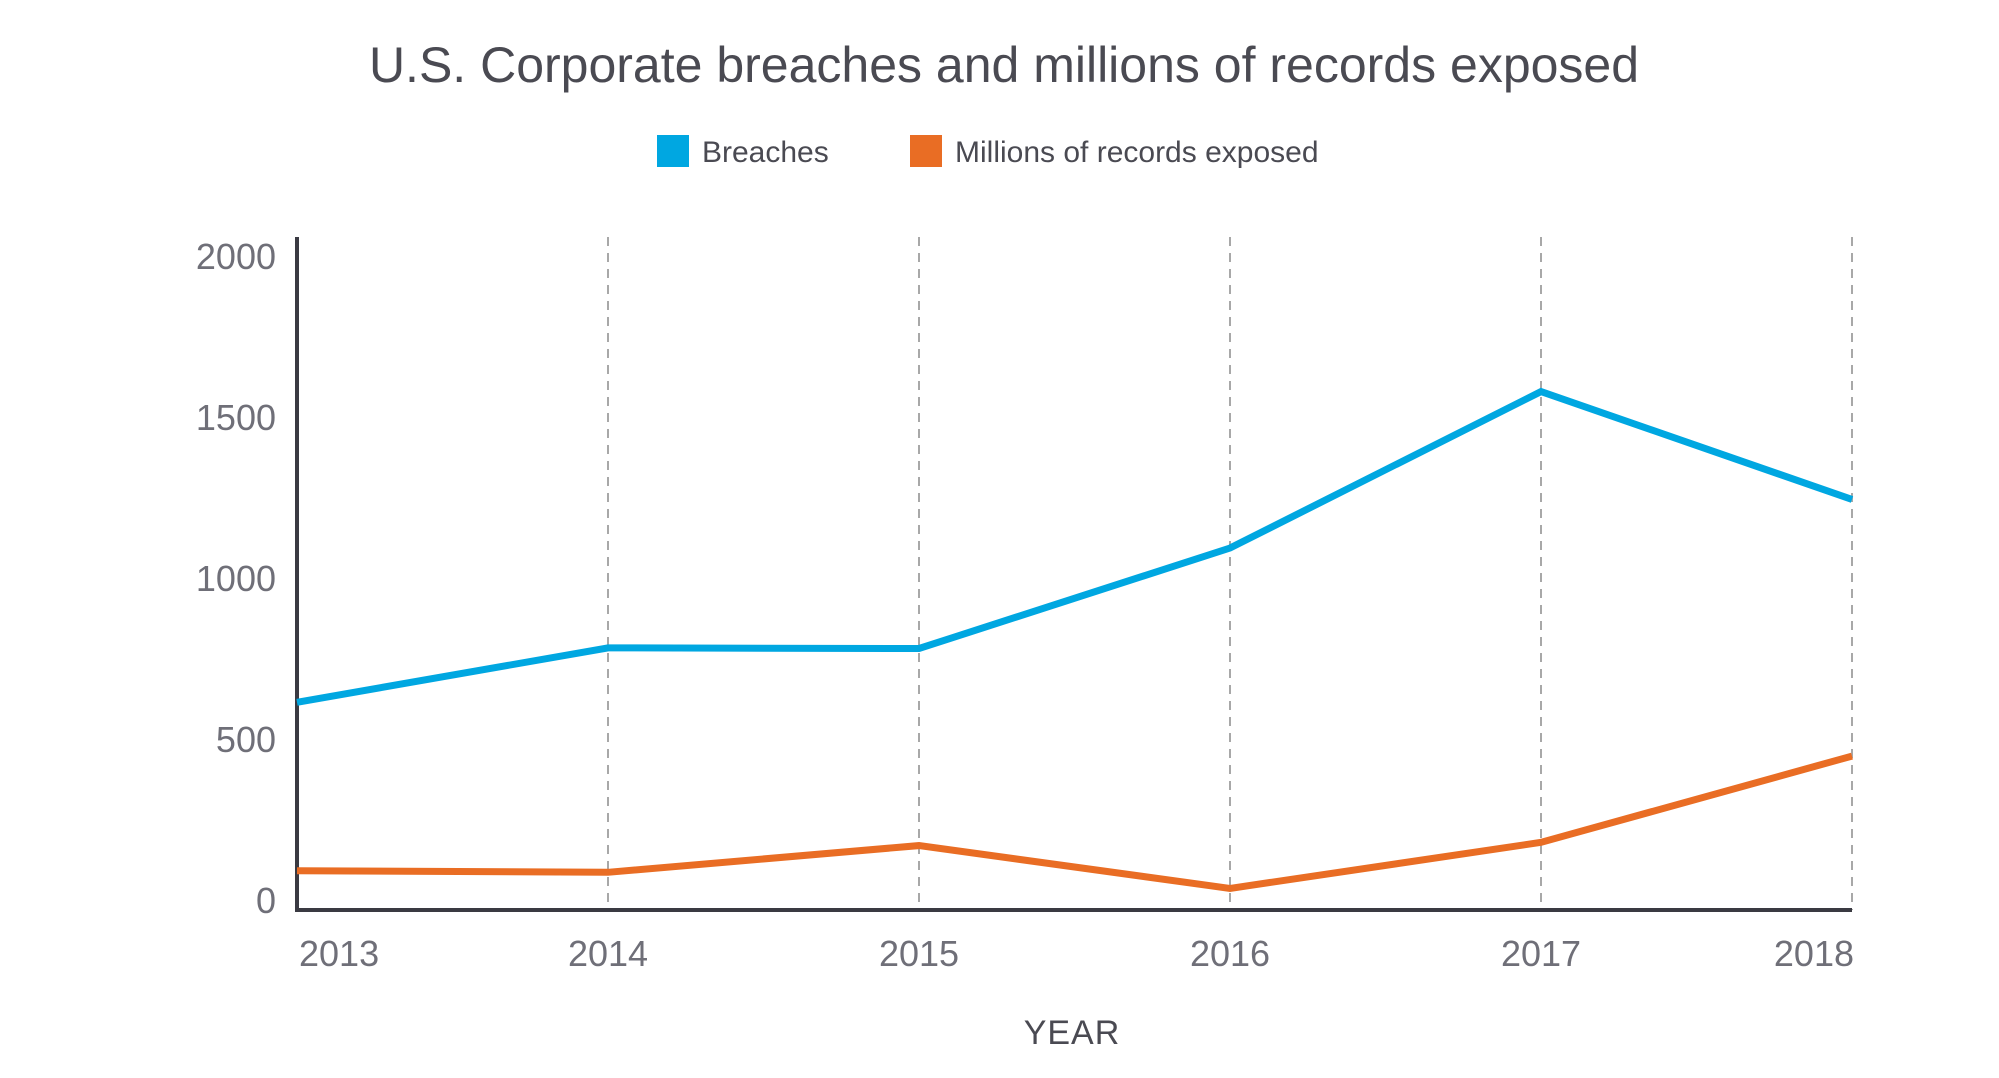 The height and width of the screenshot is (1078, 1999). What do you see at coordinates (236, 256) in the screenshot?
I see `y-tick-label: 2000` at bounding box center [236, 256].